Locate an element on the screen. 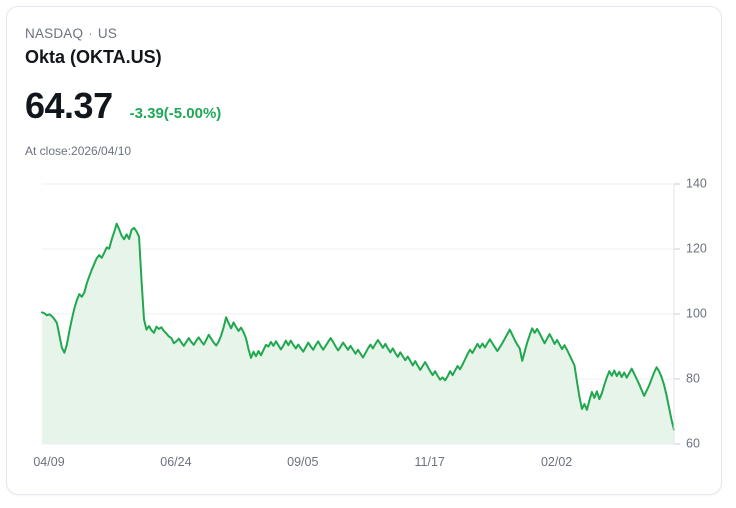  y-tick-label: 140 is located at coordinates (696, 183).